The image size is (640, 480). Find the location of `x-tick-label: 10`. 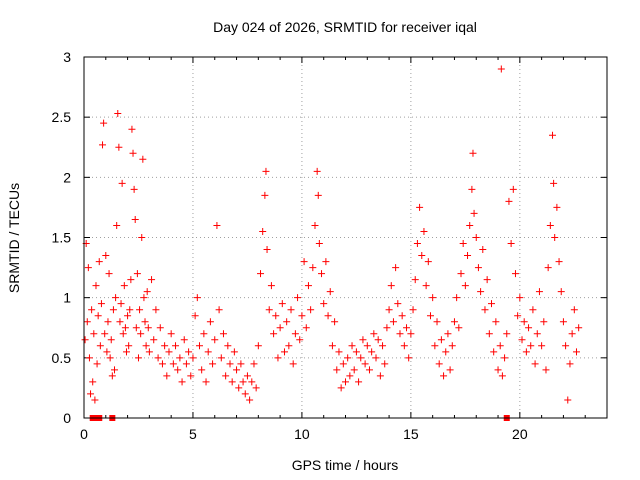

x-tick-label: 10 is located at coordinates (302, 434).